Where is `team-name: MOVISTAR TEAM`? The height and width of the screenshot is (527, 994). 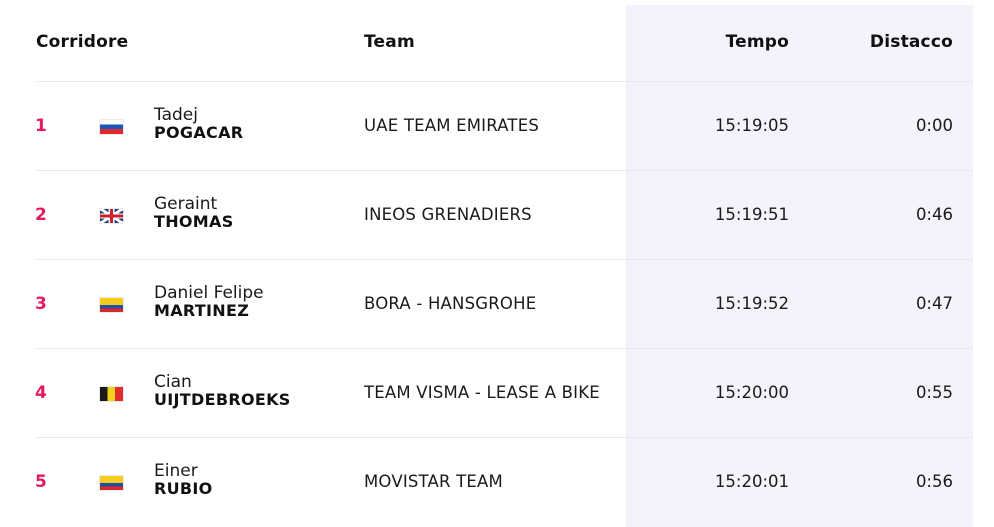
team-name: MOVISTAR TEAM is located at coordinates (433, 481).